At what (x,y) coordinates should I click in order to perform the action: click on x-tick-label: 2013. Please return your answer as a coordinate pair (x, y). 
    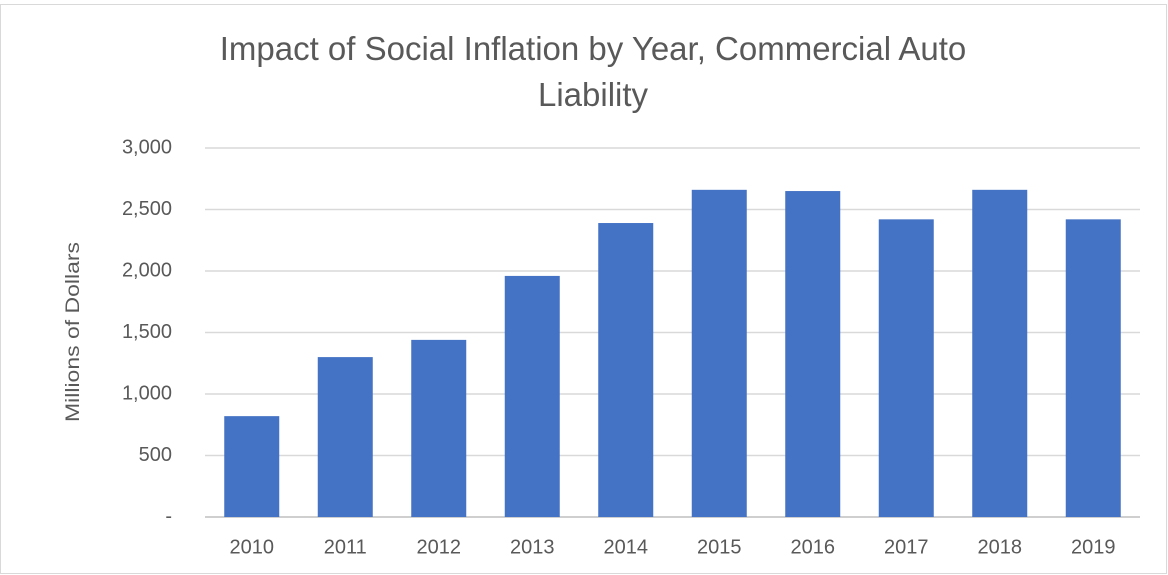
    Looking at the image, I should click on (532, 547).